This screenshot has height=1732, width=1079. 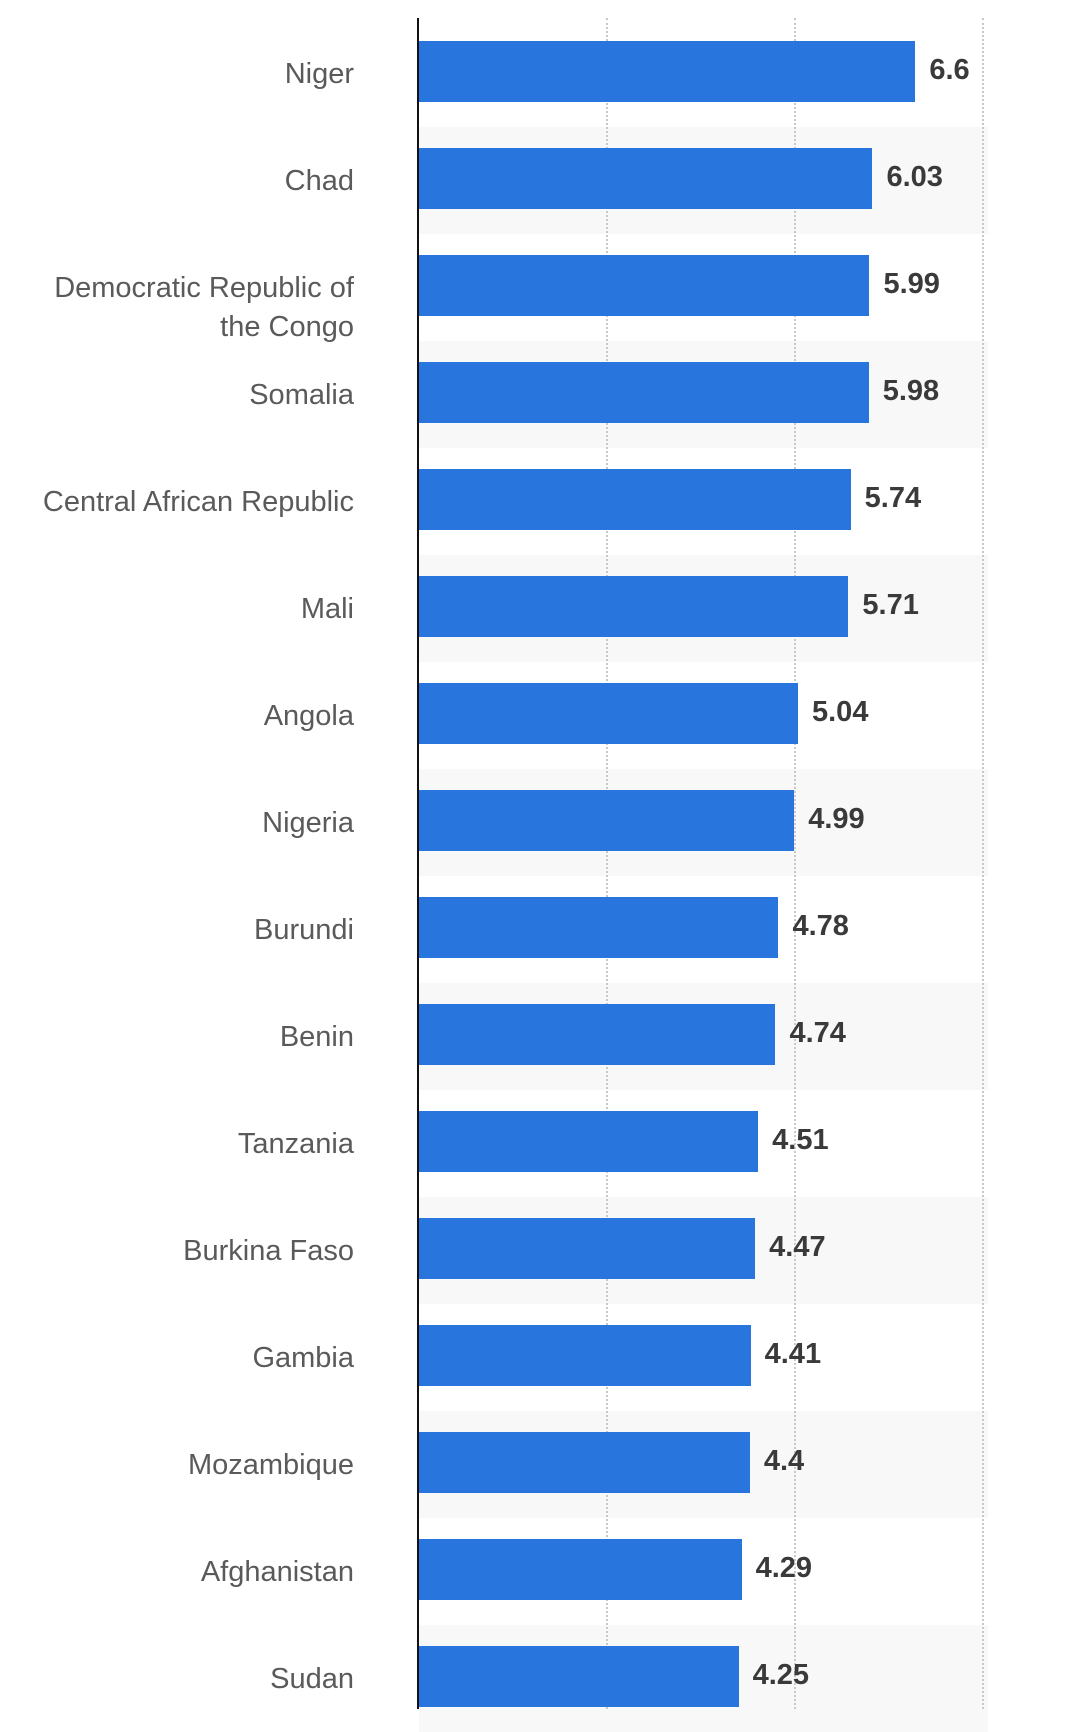 What do you see at coordinates (303, 1357) in the screenshot?
I see `category-label: Gambia` at bounding box center [303, 1357].